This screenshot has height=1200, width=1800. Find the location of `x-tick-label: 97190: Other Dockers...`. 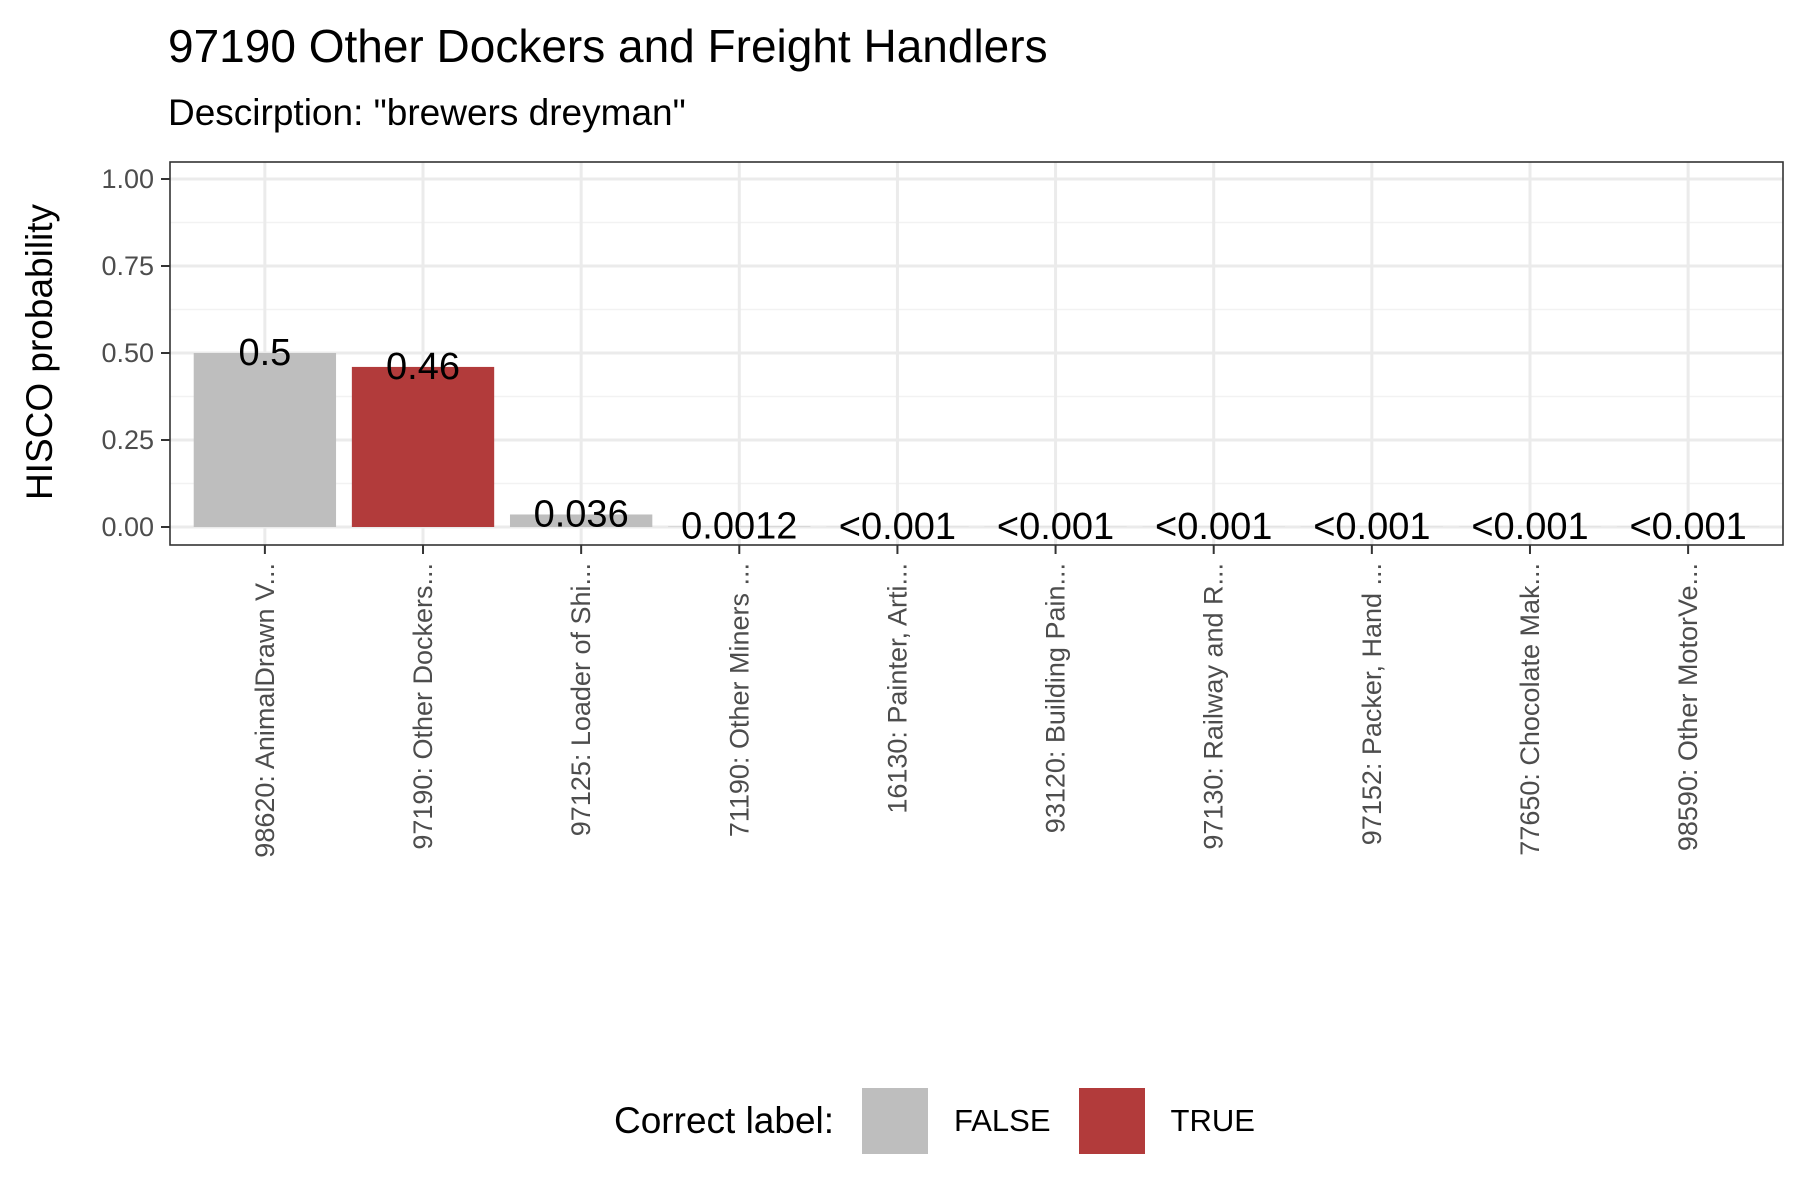

x-tick-label: 97190: Other Dockers... is located at coordinates (423, 706).